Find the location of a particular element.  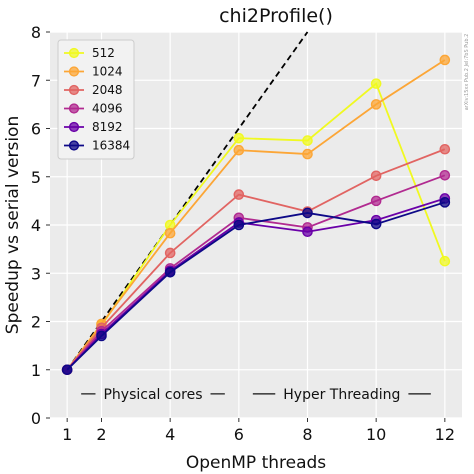

y-tick-label: 3 is located at coordinates (36, 273).